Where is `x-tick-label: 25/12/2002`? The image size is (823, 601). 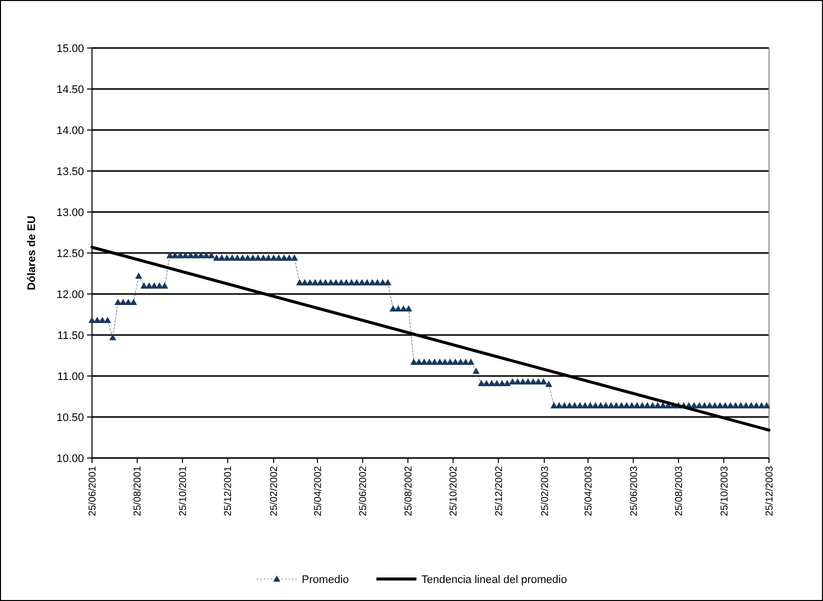 x-tick-label: 25/12/2002 is located at coordinates (499, 491).